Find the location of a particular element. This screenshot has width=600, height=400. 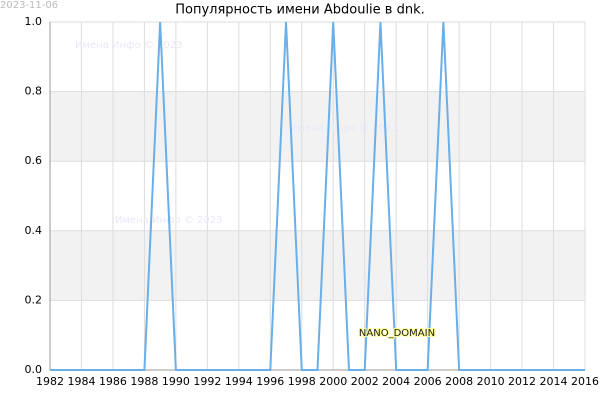

x-tick-label: 2010 is located at coordinates (491, 381).